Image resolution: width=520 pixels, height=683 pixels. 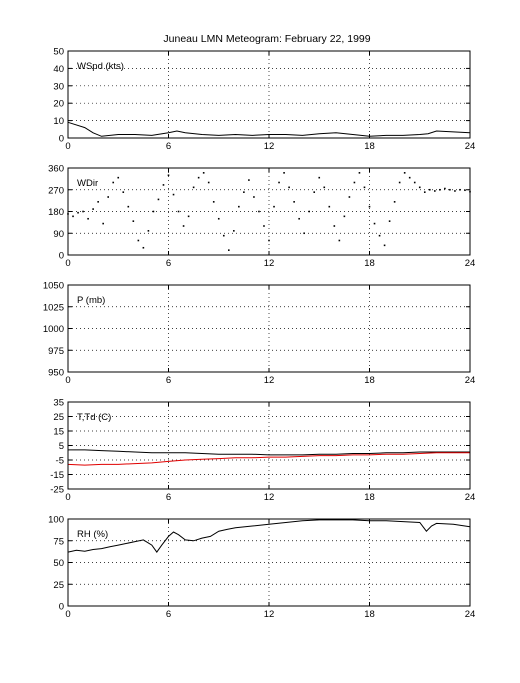 I want to click on panel-label: WSpd (kts), so click(x=100, y=66).